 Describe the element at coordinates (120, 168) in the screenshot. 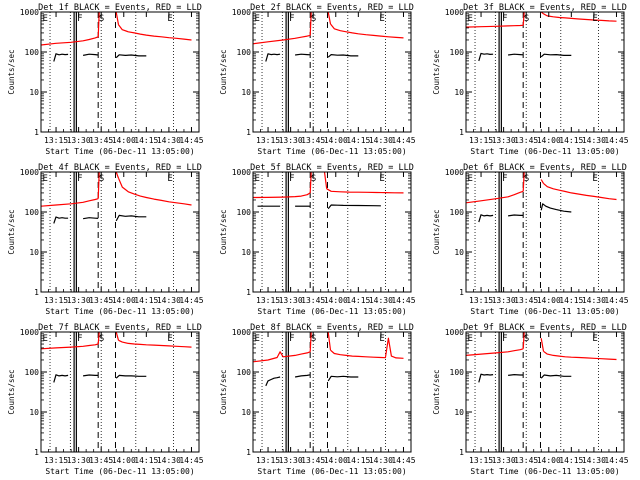

I see `panel-title: Det 4f BLACK = Events, RED = LLD` at that location.